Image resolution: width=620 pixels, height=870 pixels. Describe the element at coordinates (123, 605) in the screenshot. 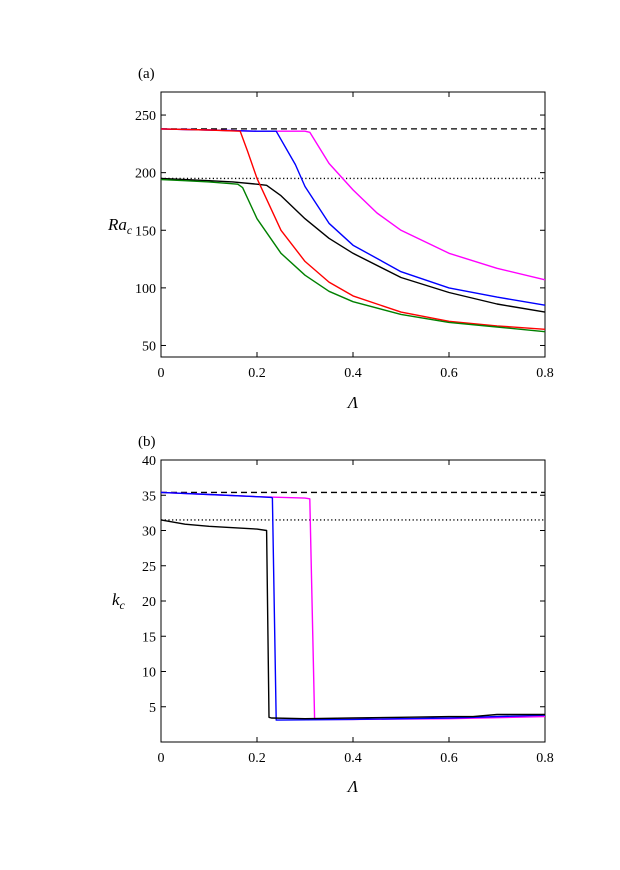

I see `chart1-y-axis-label-subscript: c` at that location.